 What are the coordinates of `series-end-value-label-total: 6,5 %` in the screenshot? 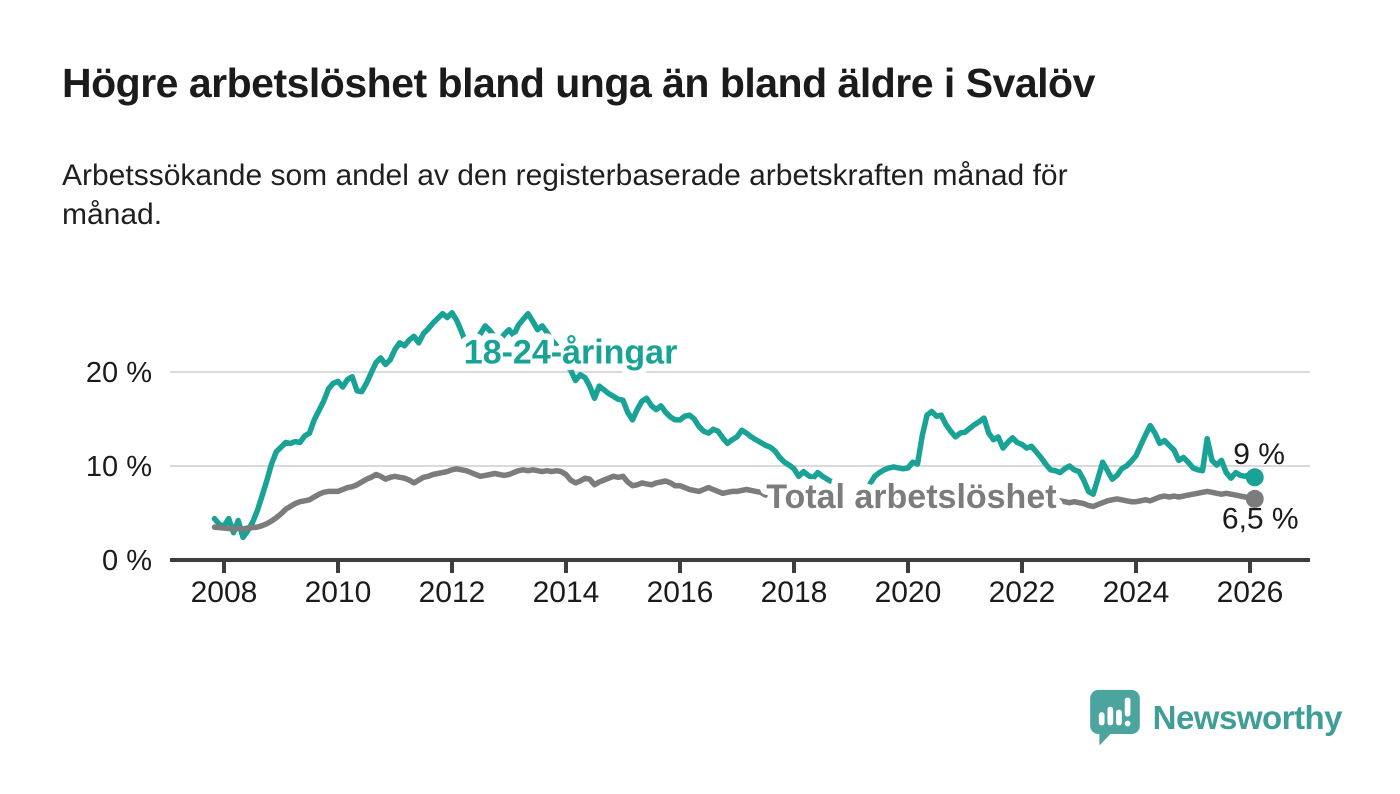 It's located at (1260, 519).